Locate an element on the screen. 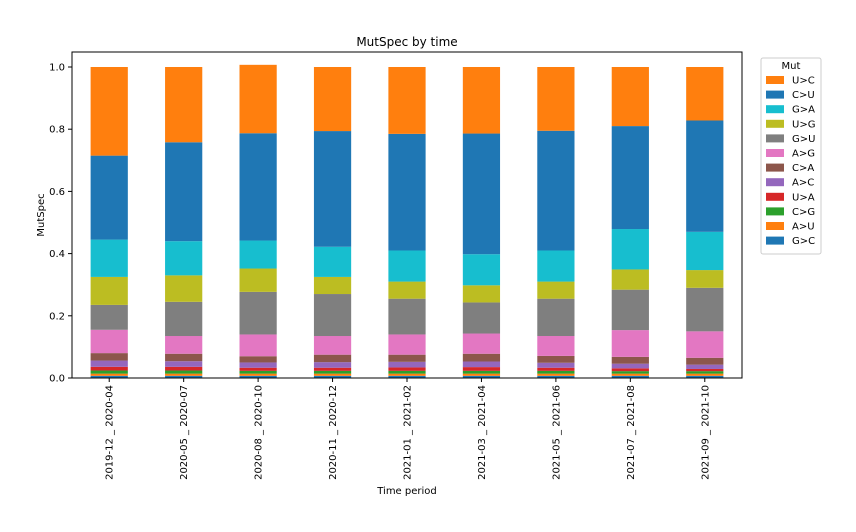 The width and height of the screenshot is (856, 532). bar-segment-U>C-5 is located at coordinates (481, 100).